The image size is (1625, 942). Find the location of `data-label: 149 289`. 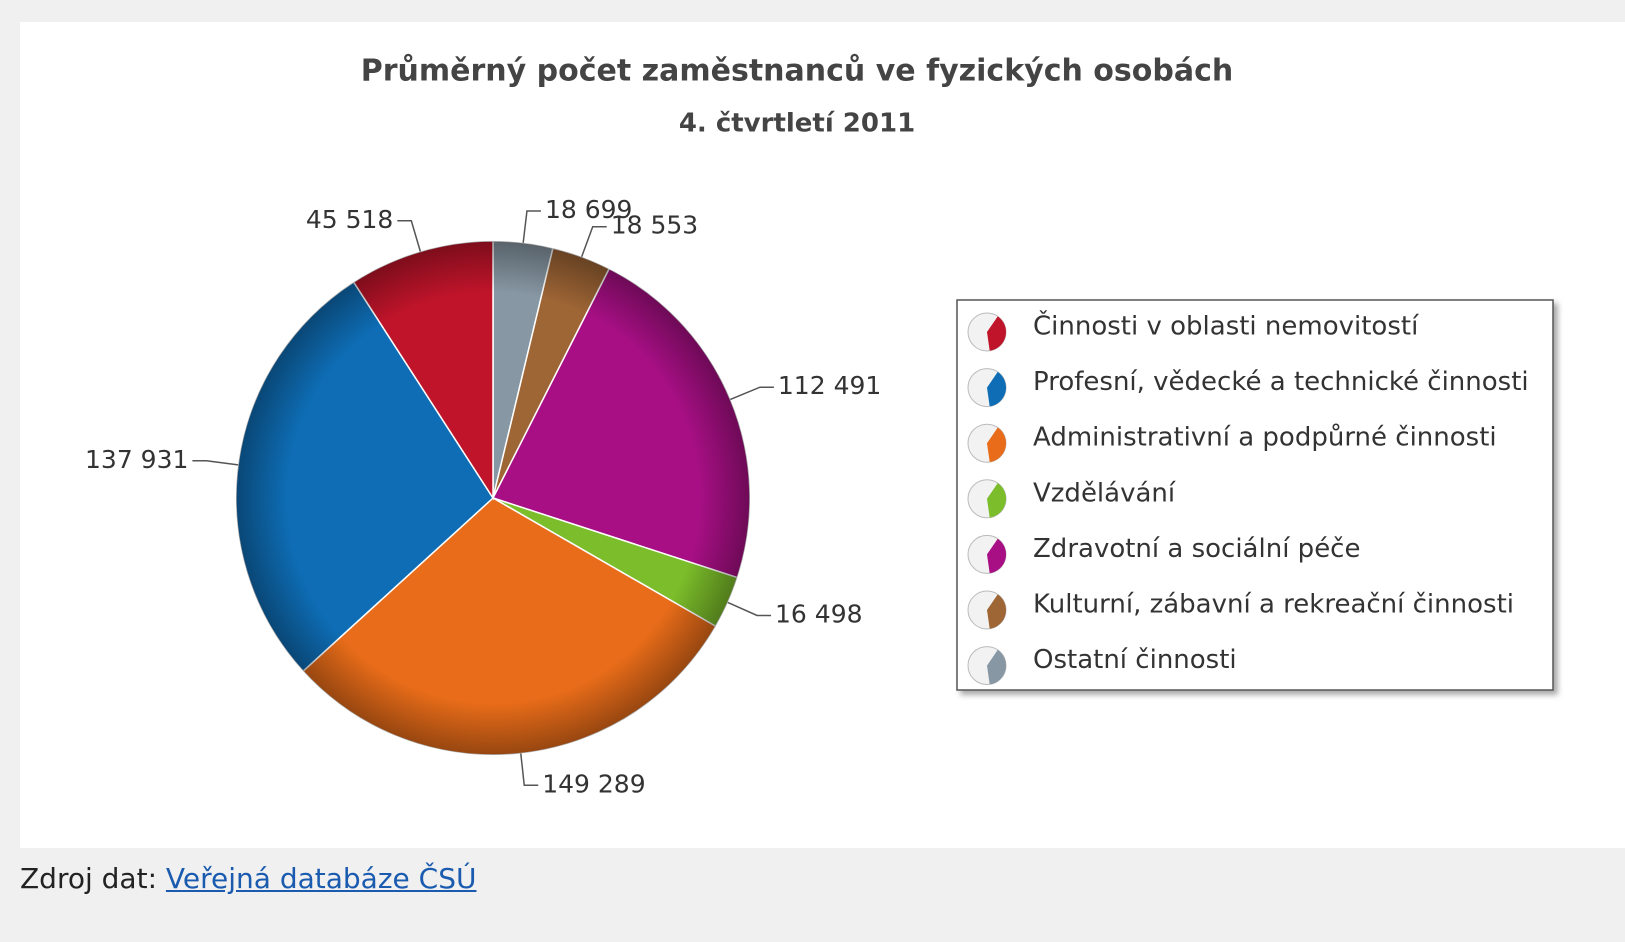

data-label: 149 289 is located at coordinates (593, 783).